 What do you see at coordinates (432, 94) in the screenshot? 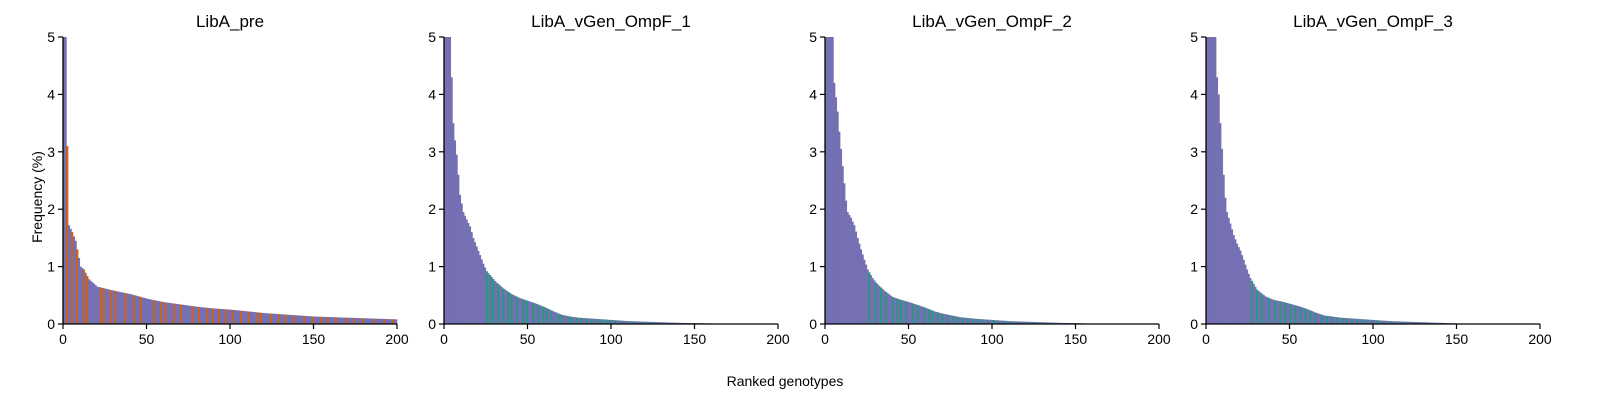
I see `y-tick-label: 4` at bounding box center [432, 94].